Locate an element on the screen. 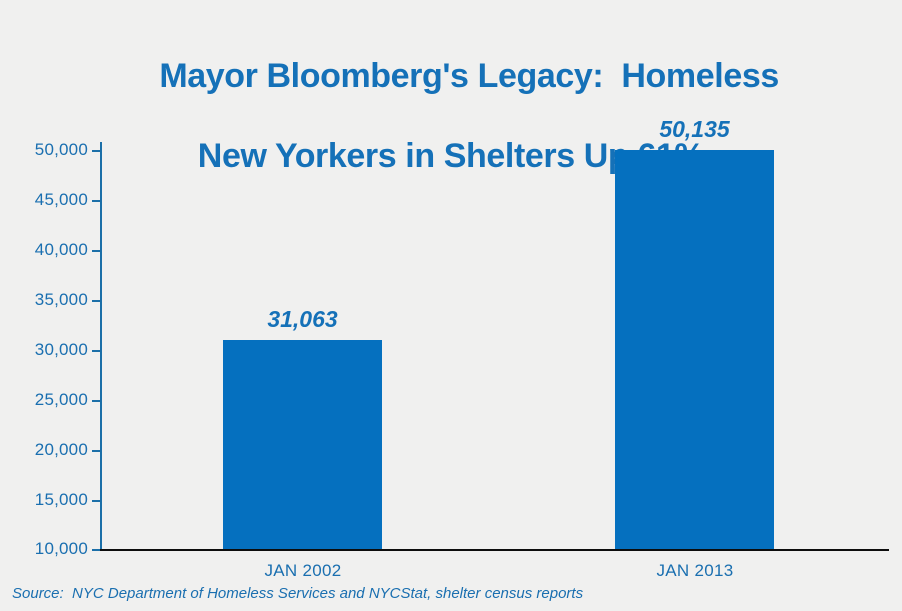  x-axis-line is located at coordinates (494, 550).